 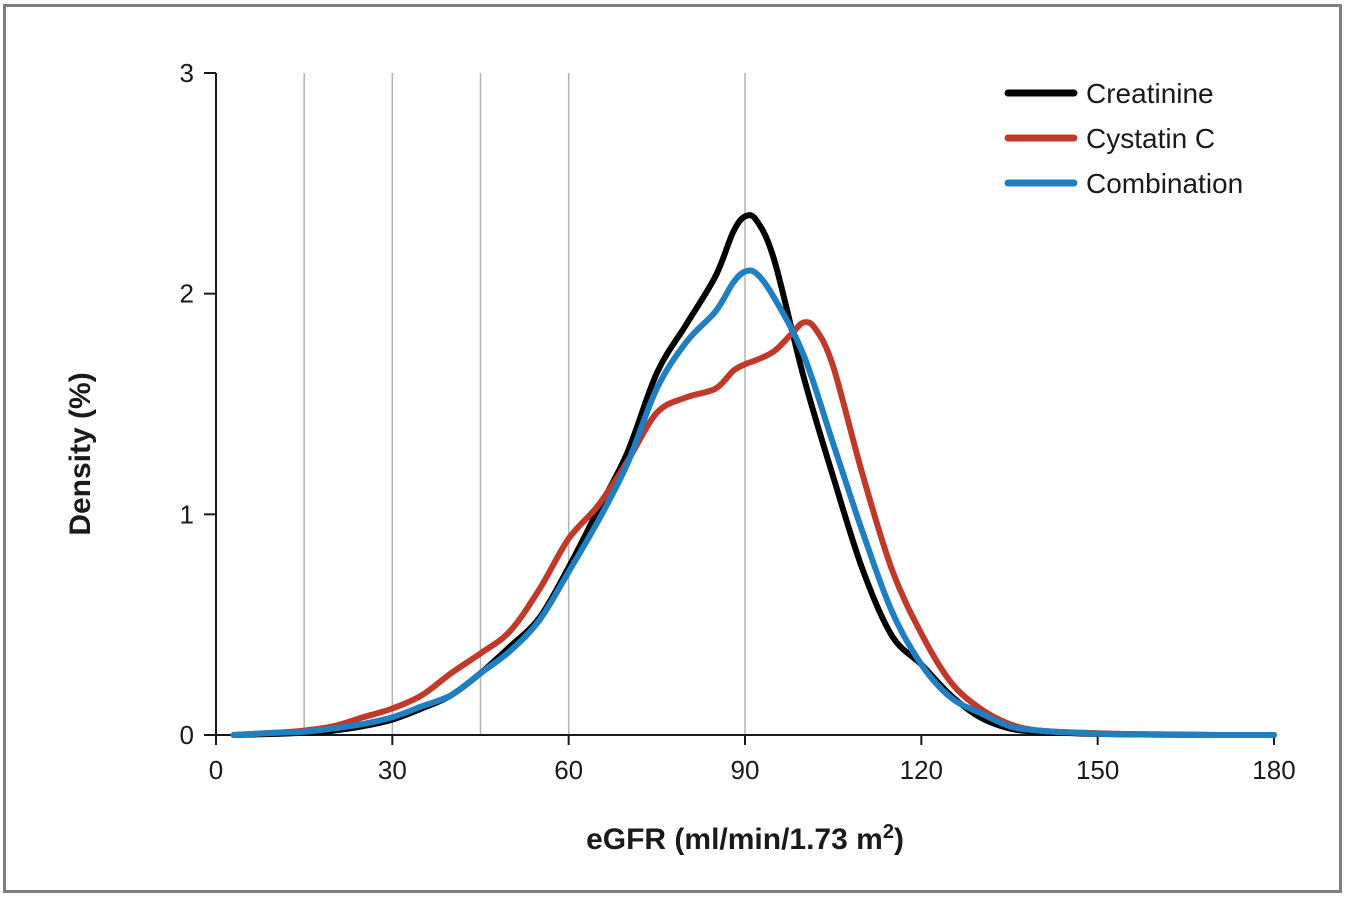 I want to click on y-tick-label: 3, so click(x=187, y=73).